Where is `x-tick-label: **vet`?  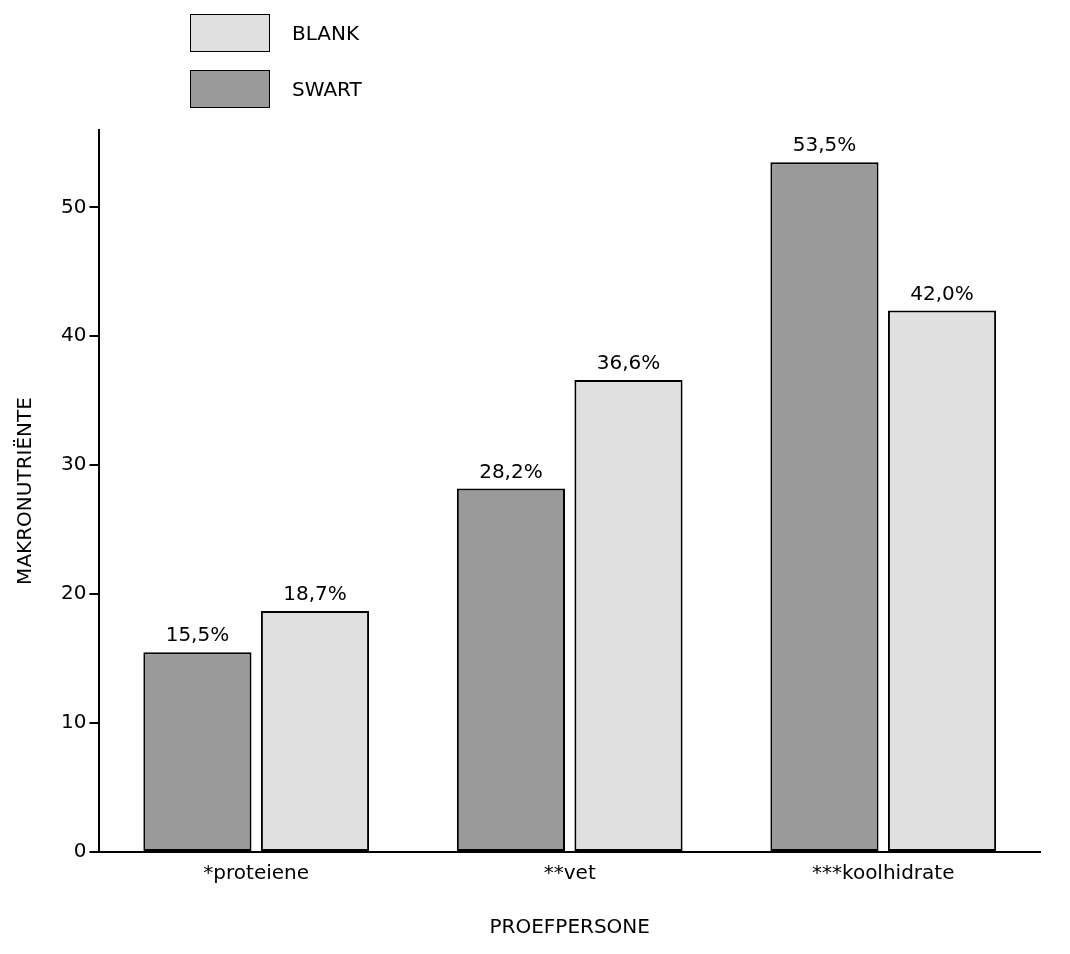
x-tick-label: **vet is located at coordinates (569, 872).